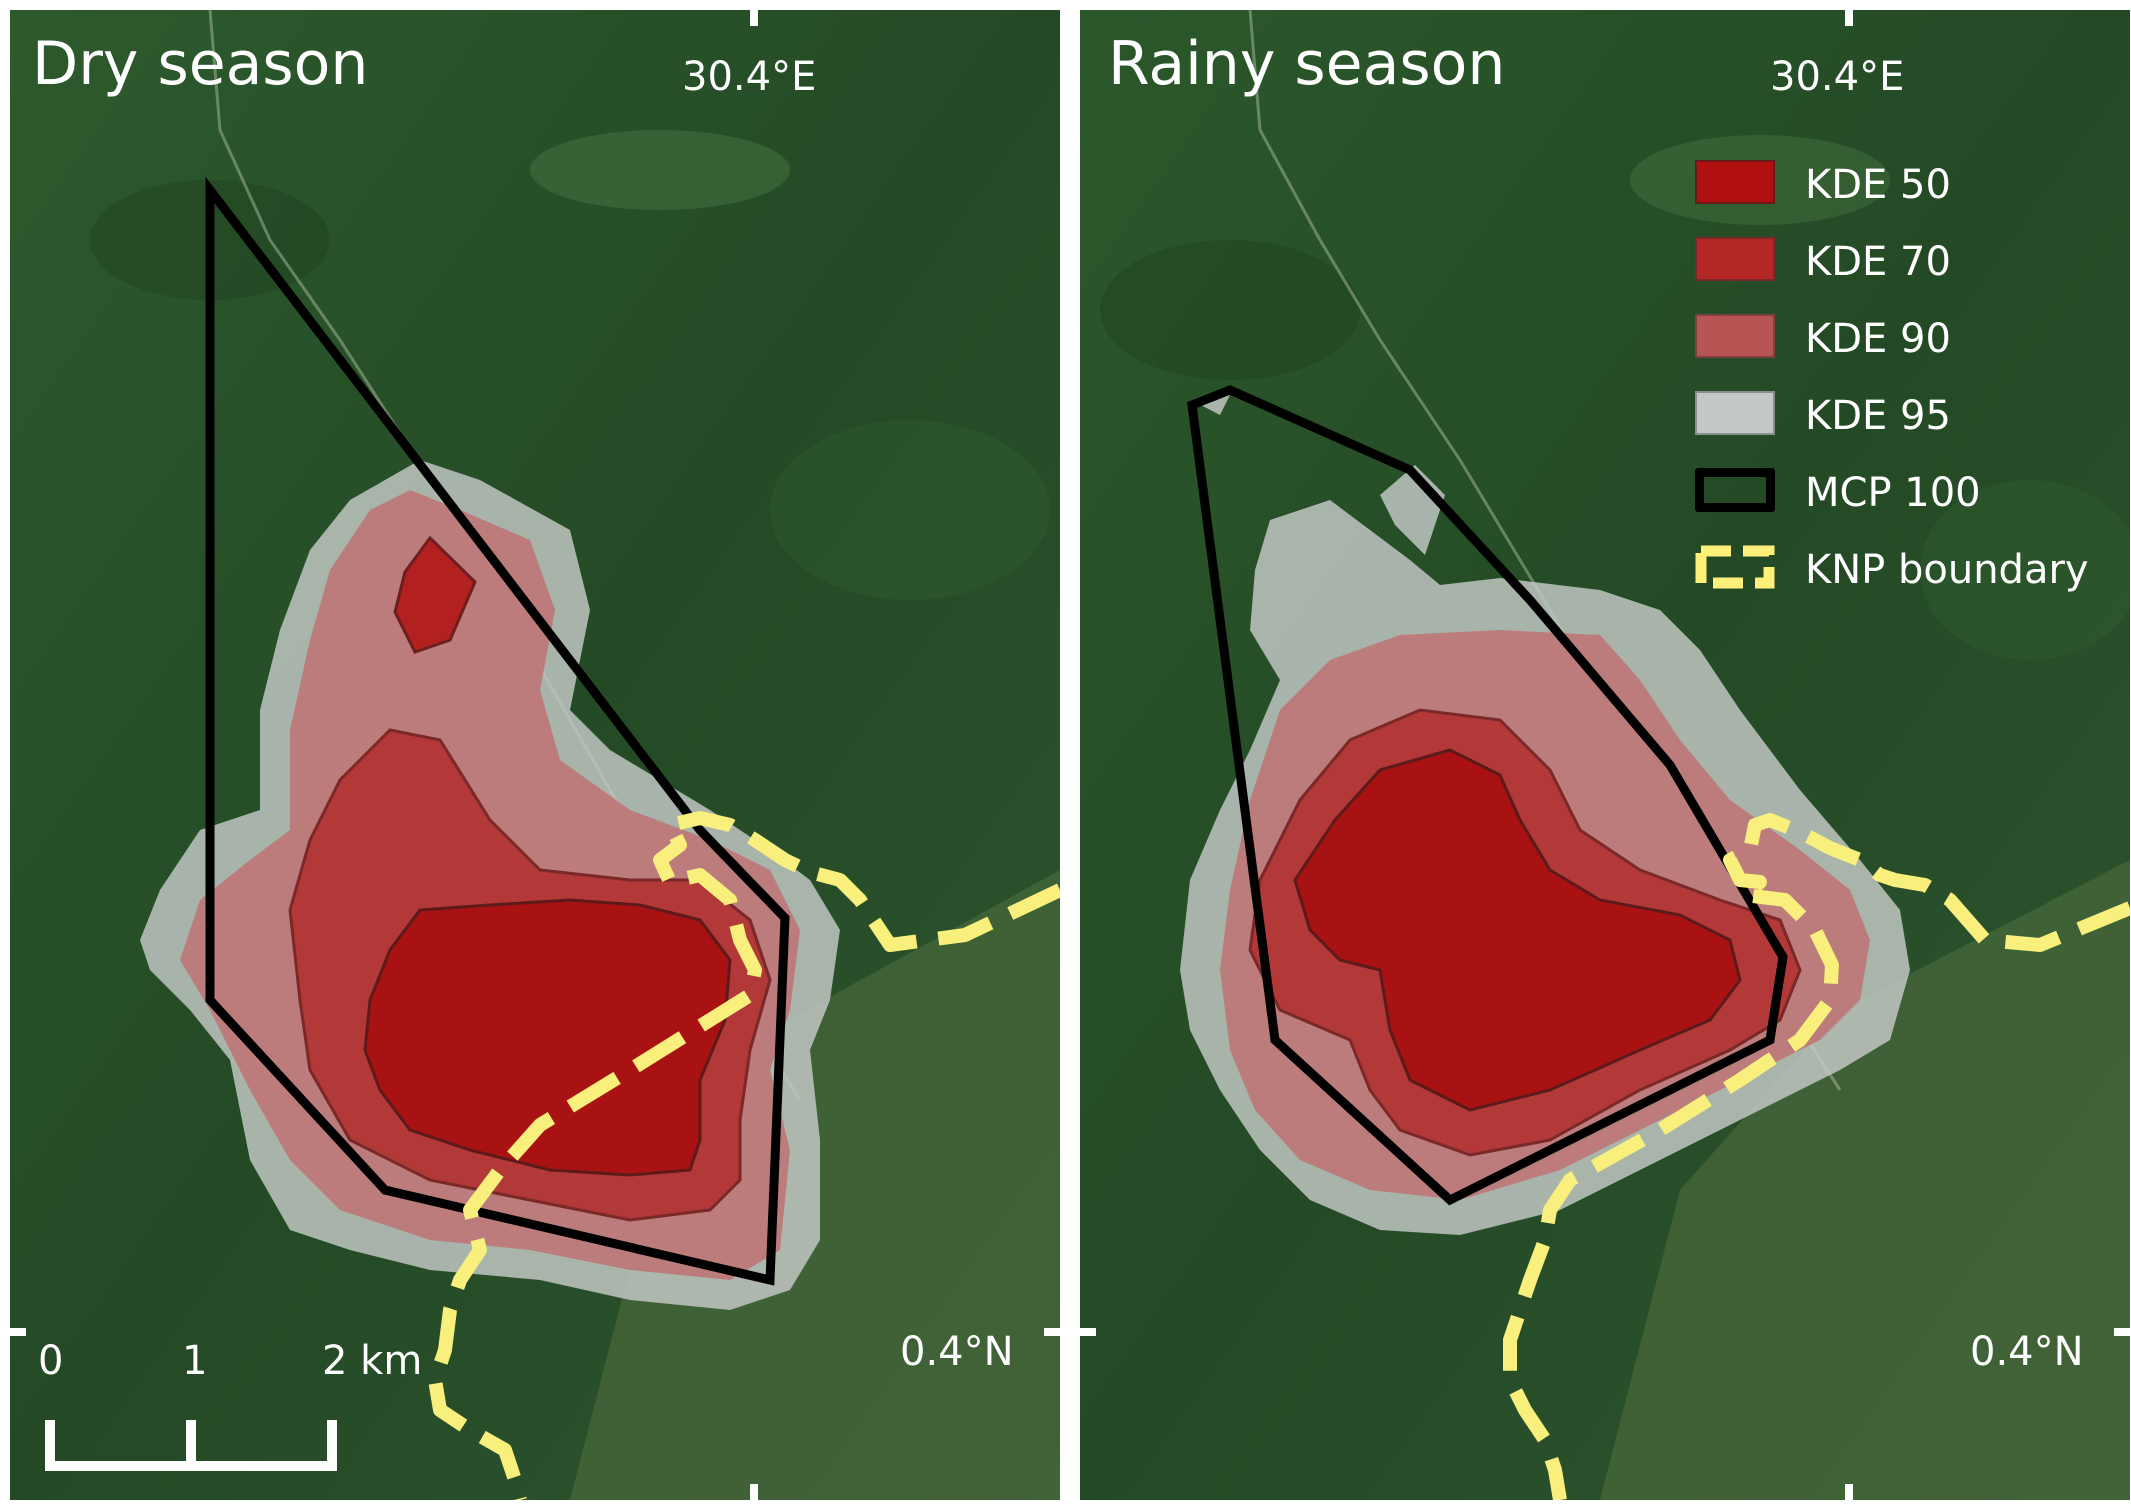  What do you see at coordinates (1878, 185) in the screenshot?
I see `legend-label: KDE 50` at bounding box center [1878, 185].